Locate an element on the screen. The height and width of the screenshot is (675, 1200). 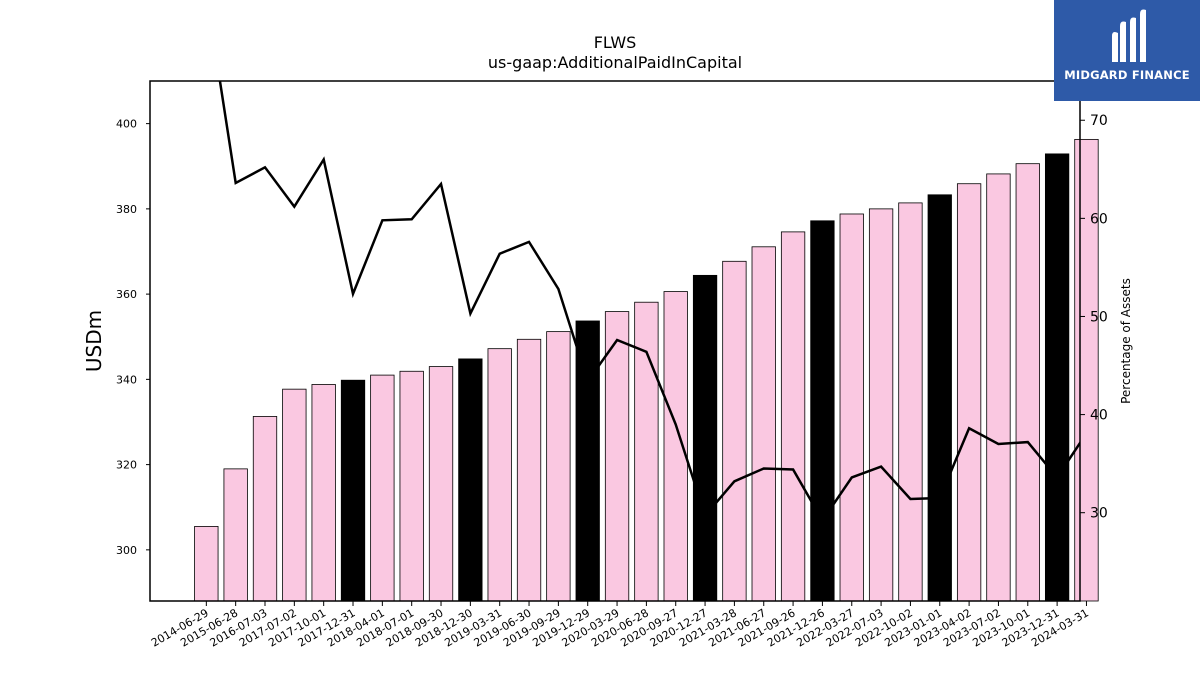
y-axis-label: USDm is located at coordinates (94, 341).